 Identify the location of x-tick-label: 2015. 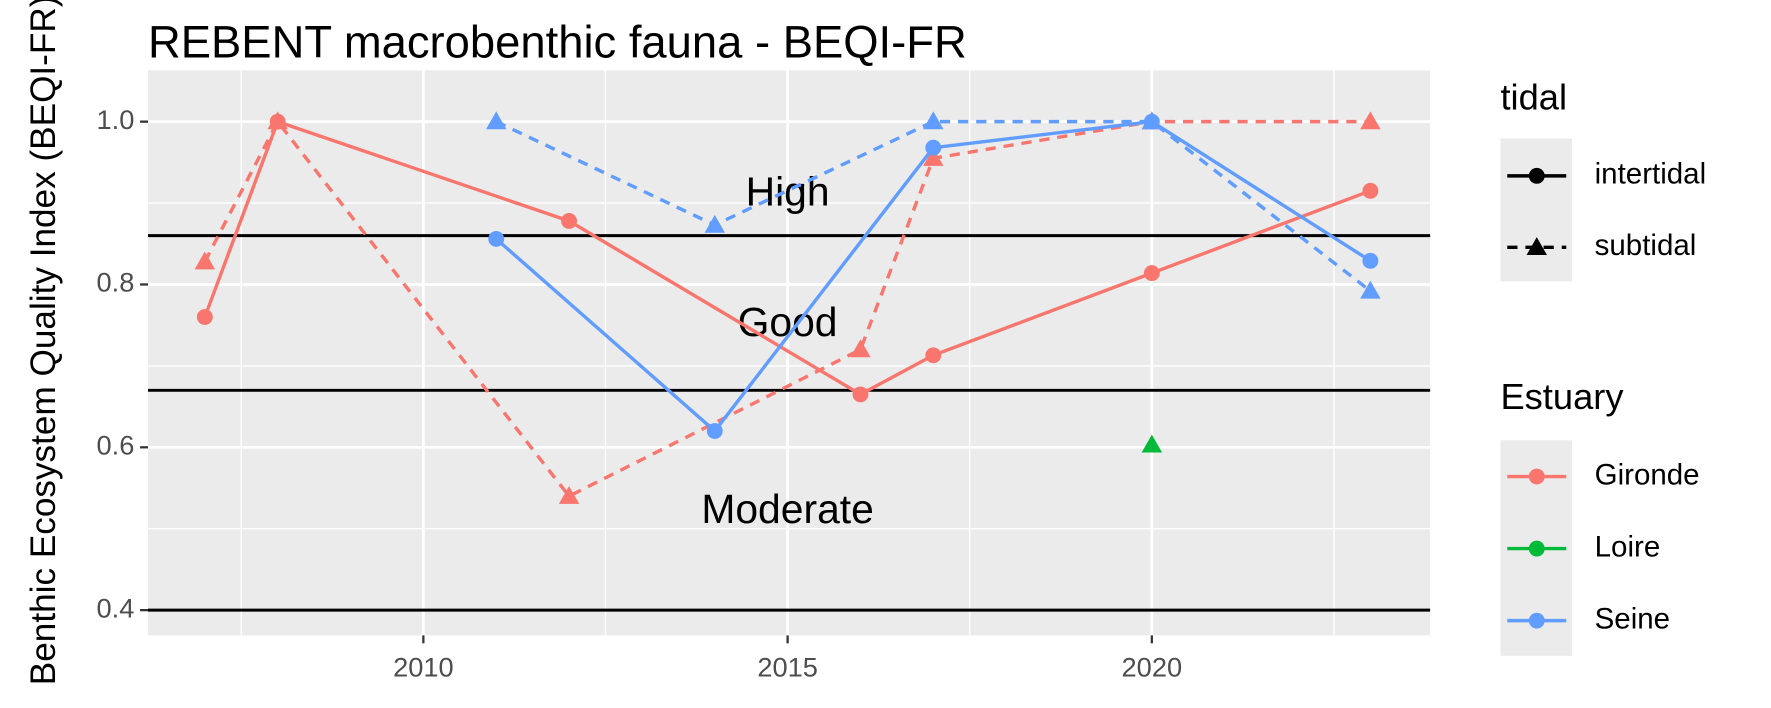
(787, 667).